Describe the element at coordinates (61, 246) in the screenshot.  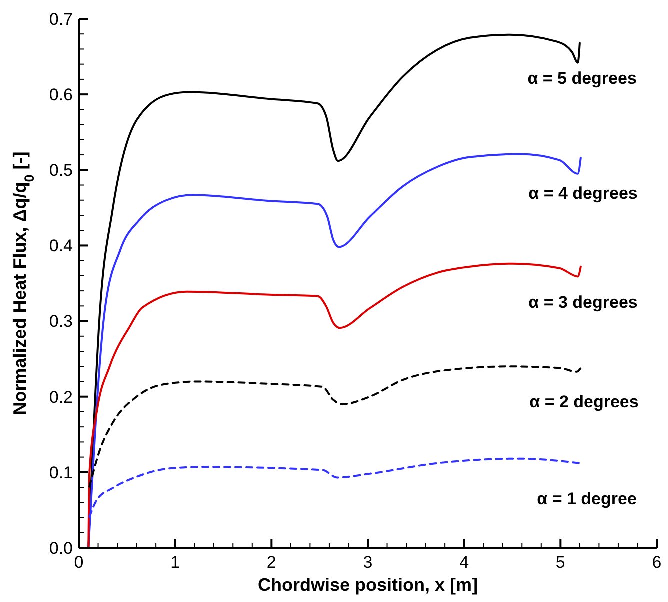
I see `y-tick-label: 0.4` at that location.